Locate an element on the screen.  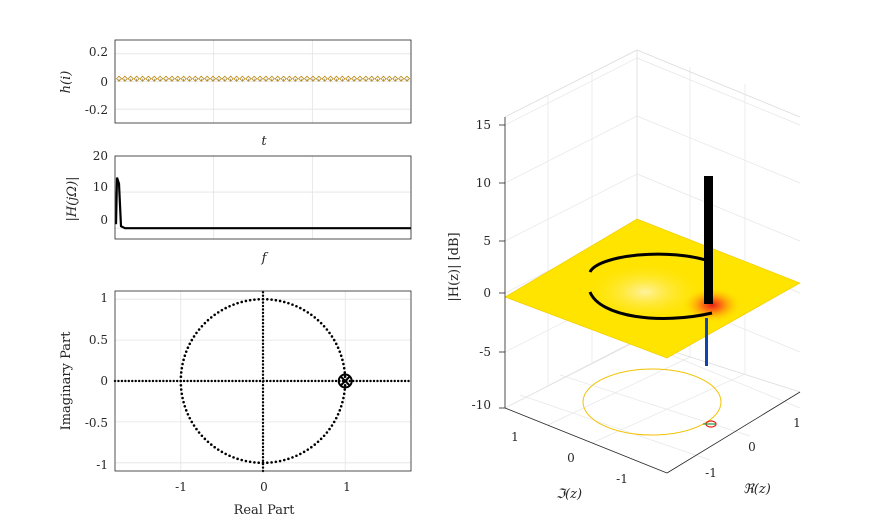
surf-ztick-0: 15 is located at coordinates (483, 125).